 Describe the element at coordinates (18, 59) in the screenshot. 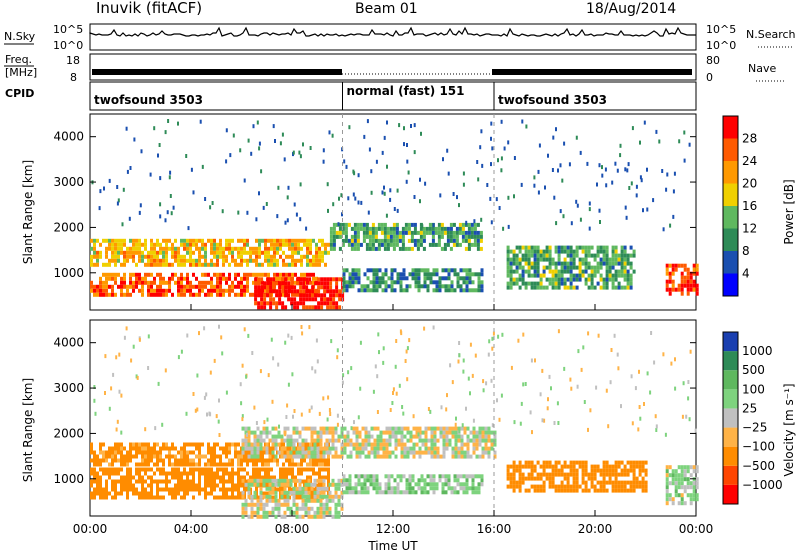

I see `freq-label-1: Freq.` at that location.